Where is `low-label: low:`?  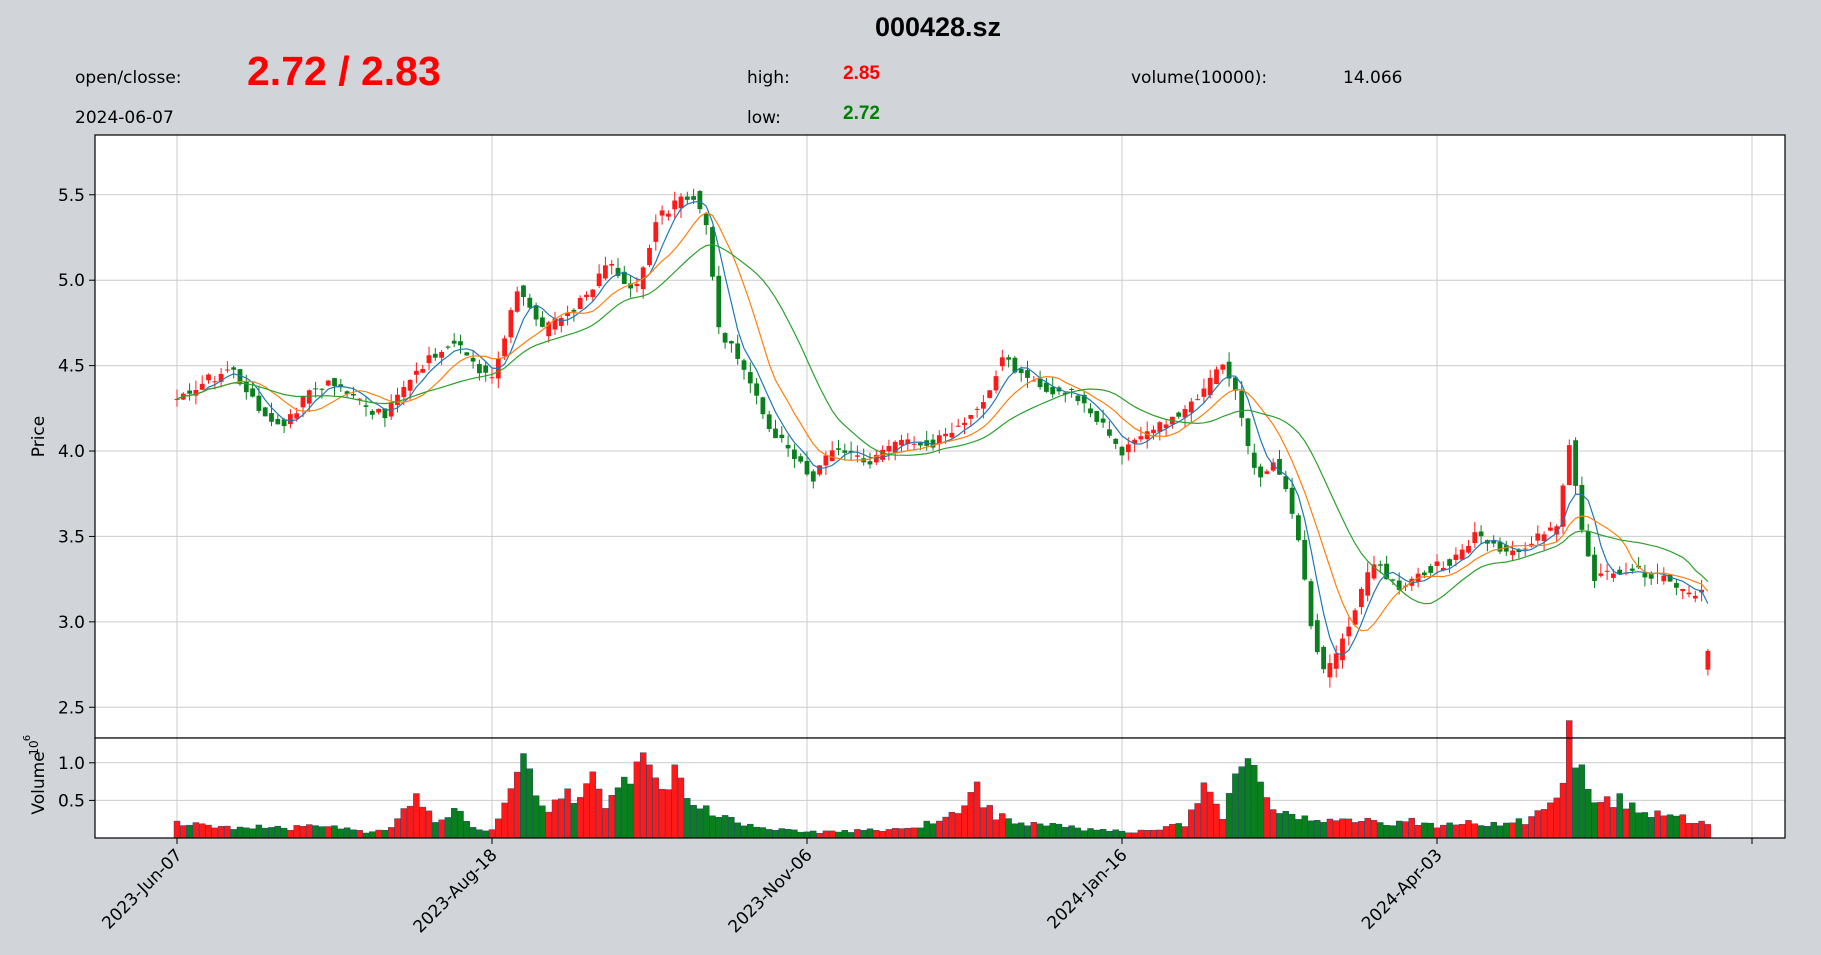
low-label: low: is located at coordinates (764, 118).